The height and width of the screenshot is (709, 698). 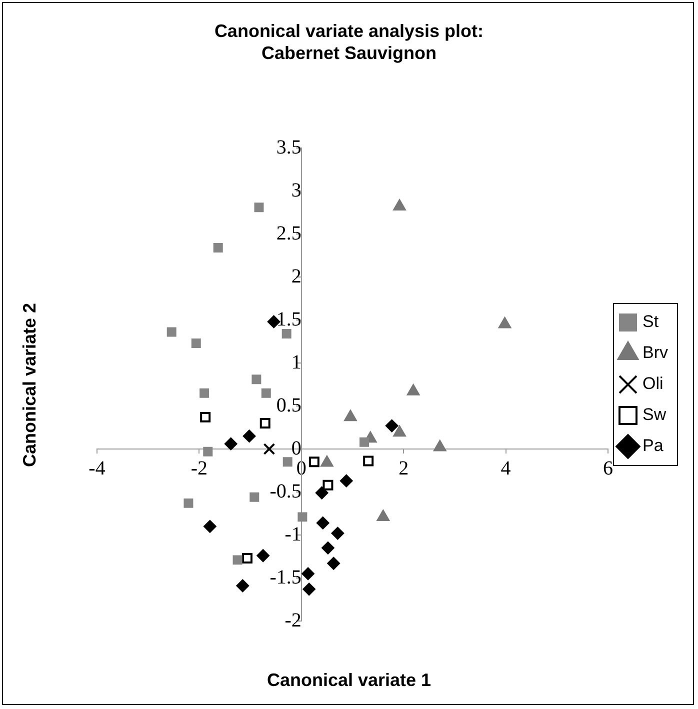 I want to click on y-tick-label: 1, so click(x=296, y=362).